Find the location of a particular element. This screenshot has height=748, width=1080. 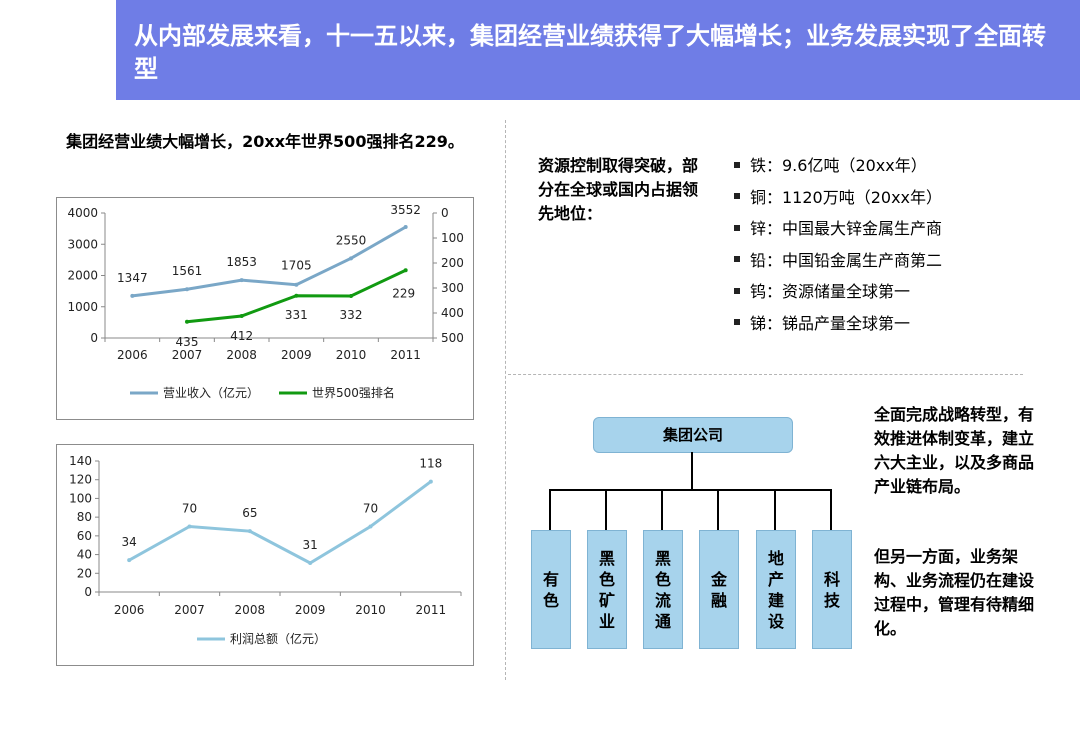

right-tick-label: 400 is located at coordinates (452, 313).